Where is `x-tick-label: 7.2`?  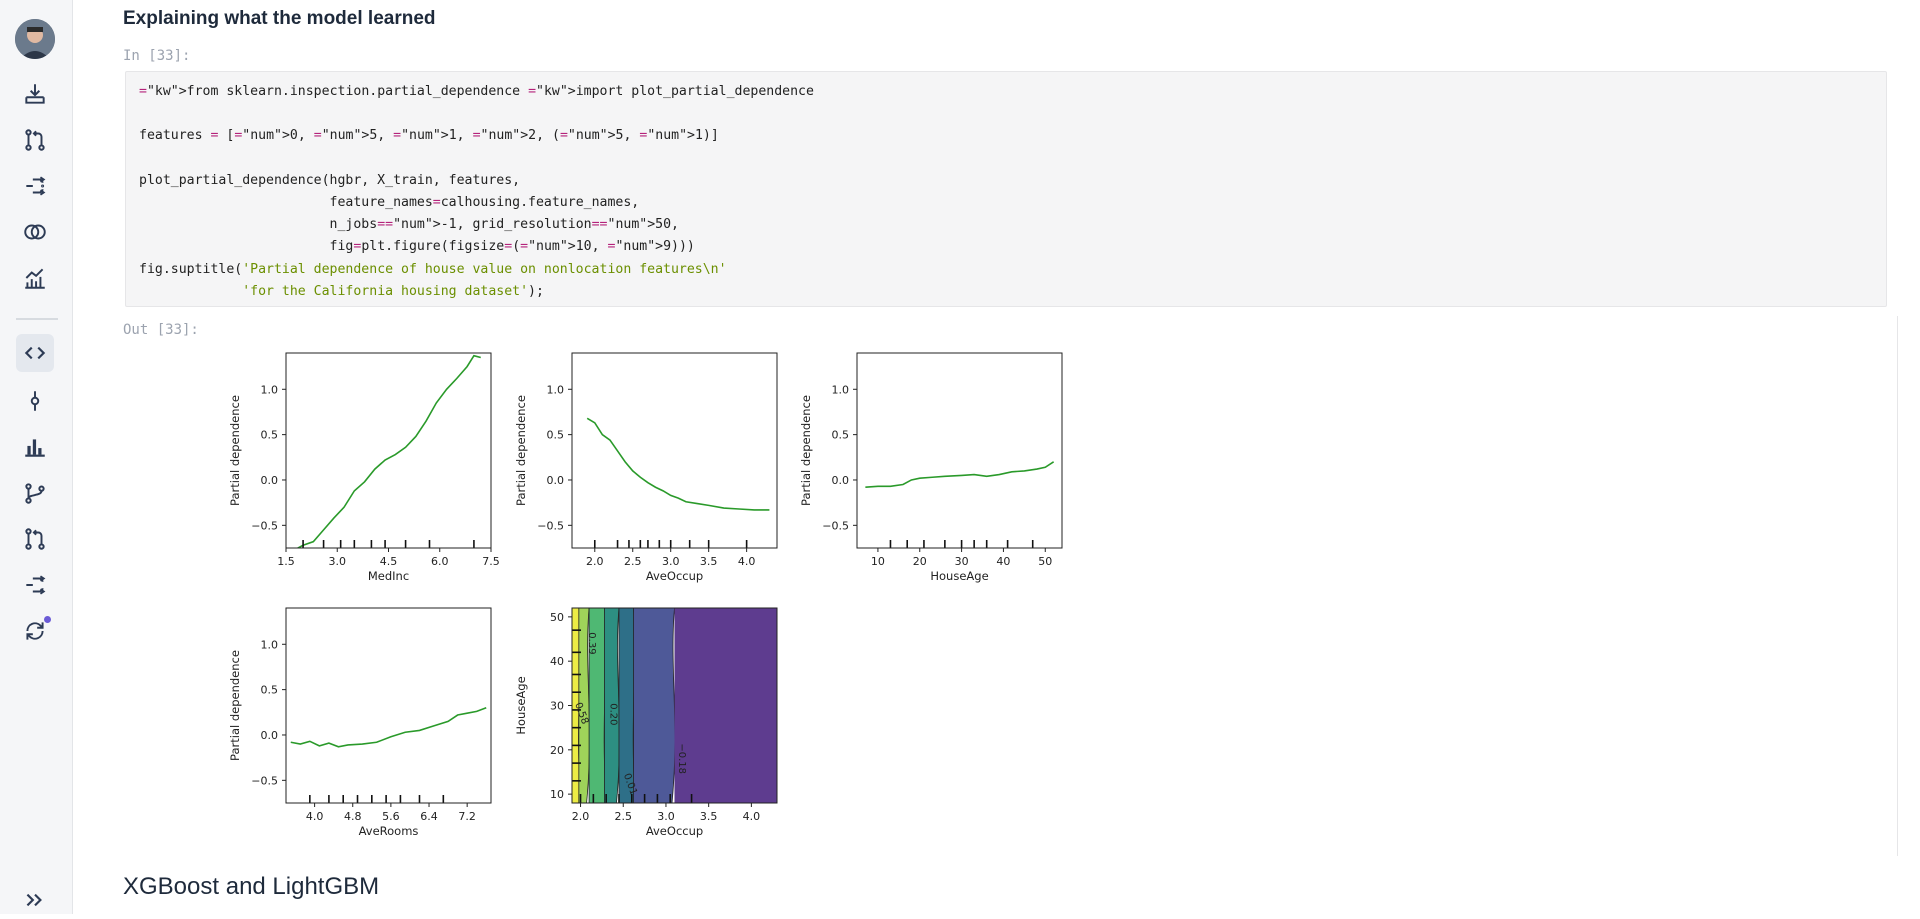
x-tick-label: 7.2 is located at coordinates (467, 816).